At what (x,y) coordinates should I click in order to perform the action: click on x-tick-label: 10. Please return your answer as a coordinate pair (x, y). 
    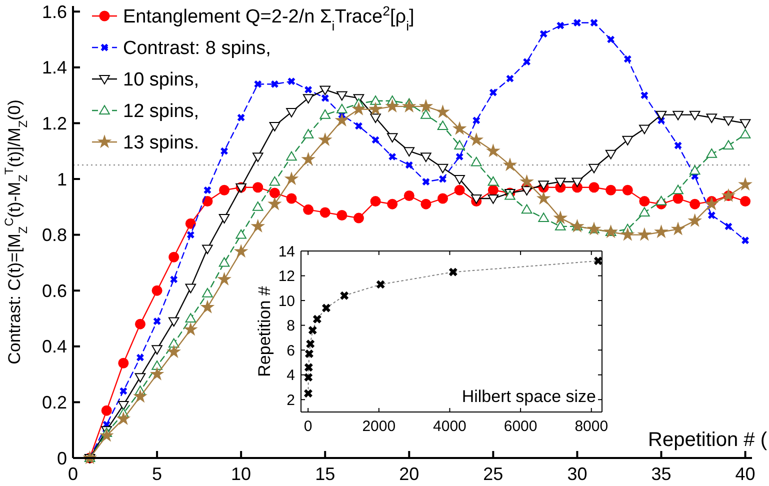
    Looking at the image, I should click on (241, 474).